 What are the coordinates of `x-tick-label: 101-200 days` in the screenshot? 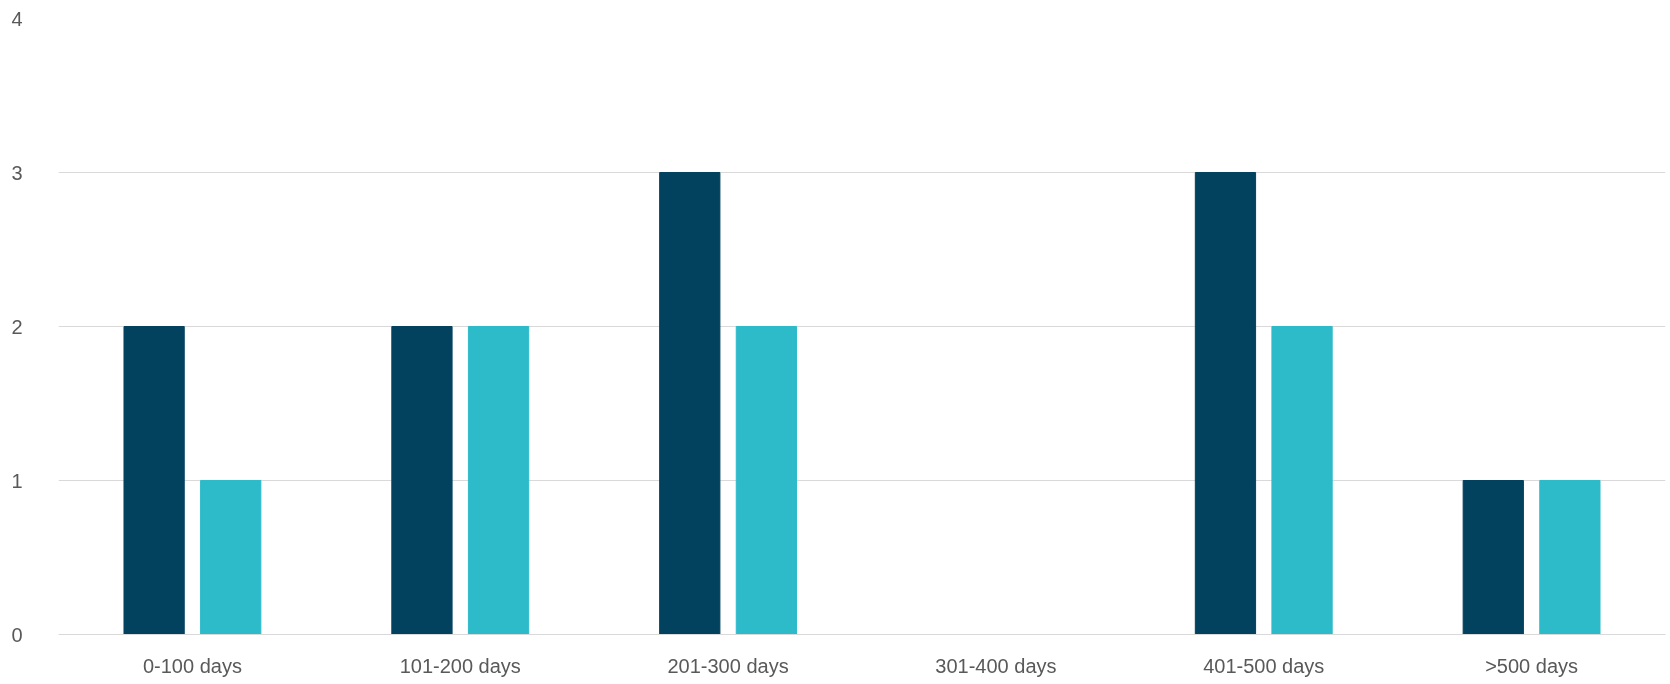 It's located at (460, 665).